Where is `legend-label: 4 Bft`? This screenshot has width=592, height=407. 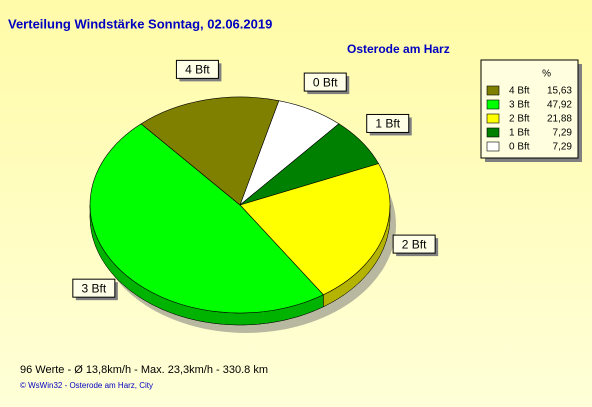
legend-label: 4 Bft is located at coordinates (519, 91).